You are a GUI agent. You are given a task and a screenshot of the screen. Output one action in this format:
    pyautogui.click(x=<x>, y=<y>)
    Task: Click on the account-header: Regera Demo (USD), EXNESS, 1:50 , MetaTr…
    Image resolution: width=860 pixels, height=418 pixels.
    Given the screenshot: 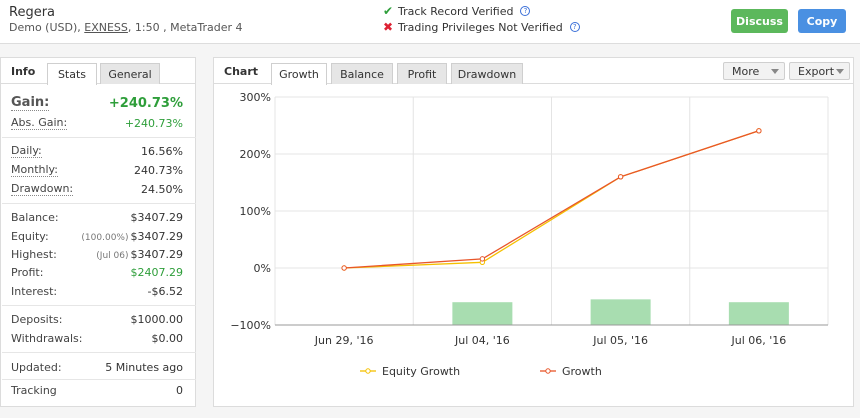 What is the action you would take?
    pyautogui.click(x=430, y=22)
    